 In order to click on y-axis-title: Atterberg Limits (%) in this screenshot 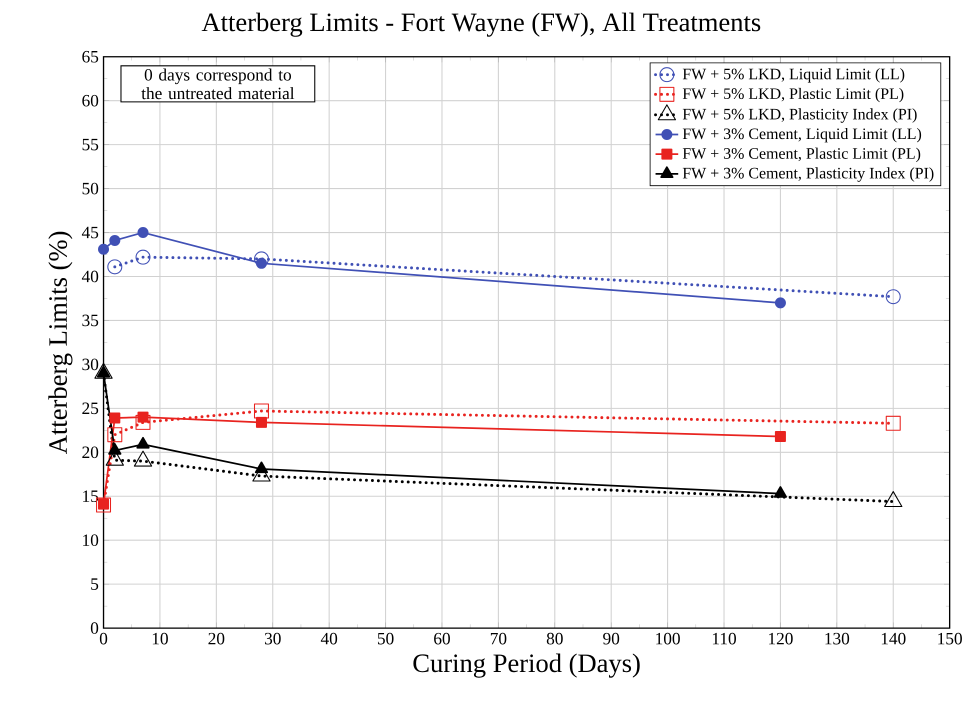, I will do `click(60, 343)`.